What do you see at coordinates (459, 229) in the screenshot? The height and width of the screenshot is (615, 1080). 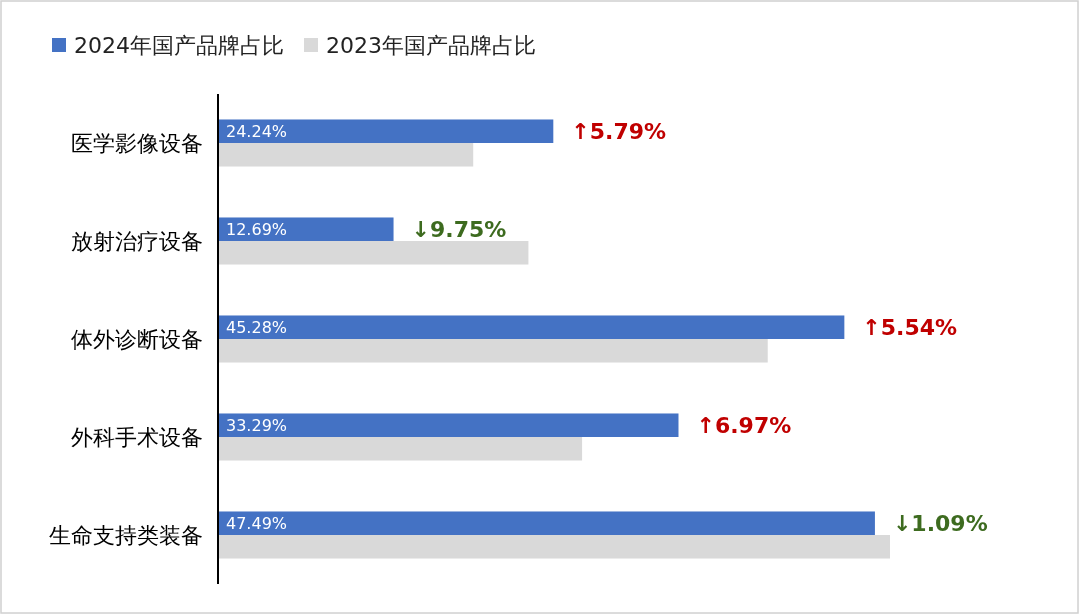 I see `annotation: ↓9.75%` at bounding box center [459, 229].